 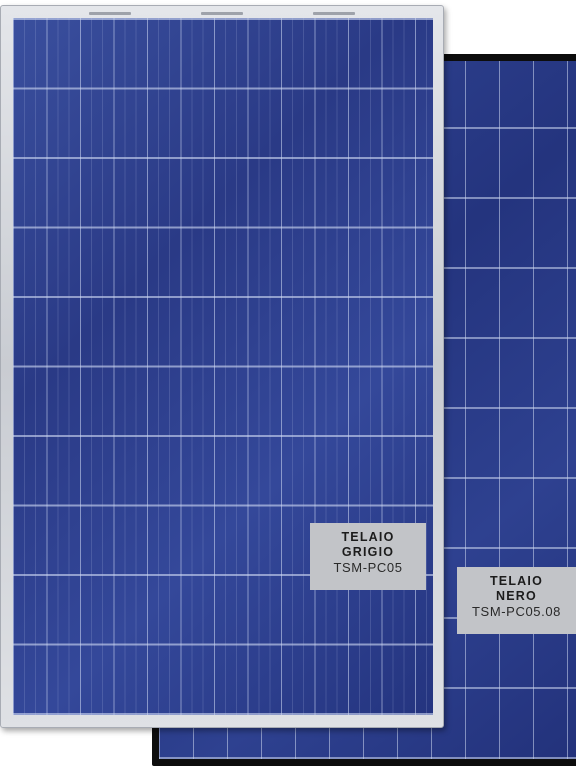 I want to click on label-grey-frame-line1: TELAIO, so click(x=368, y=537).